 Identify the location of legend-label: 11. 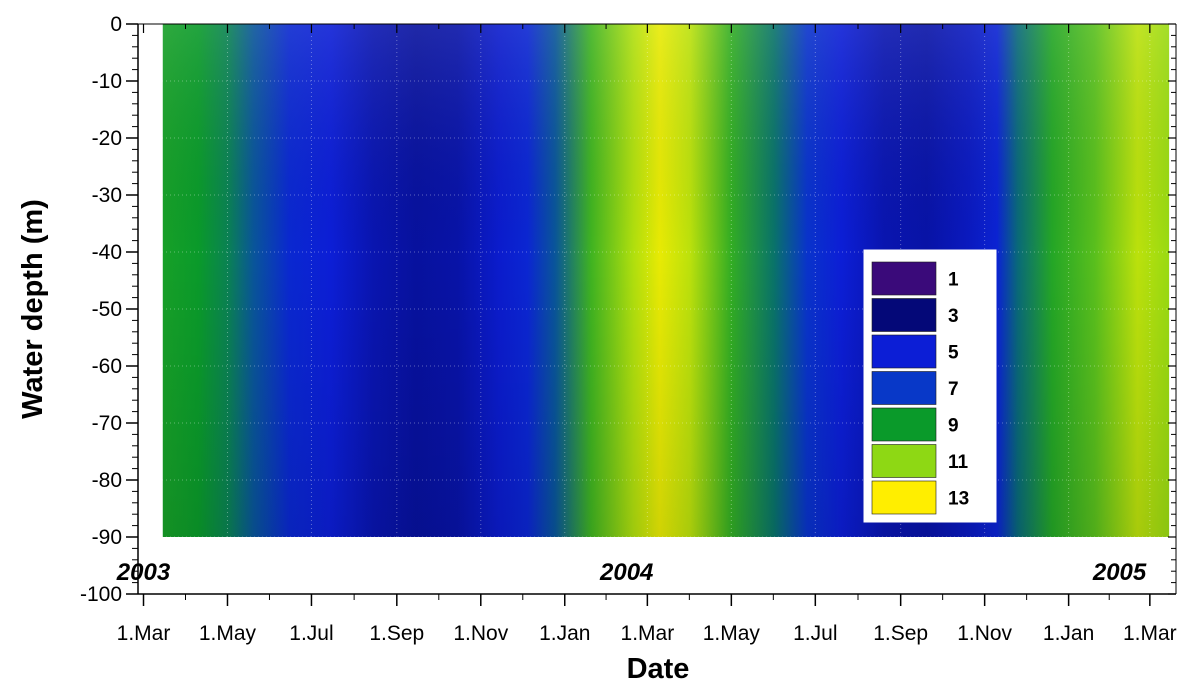
(958, 462).